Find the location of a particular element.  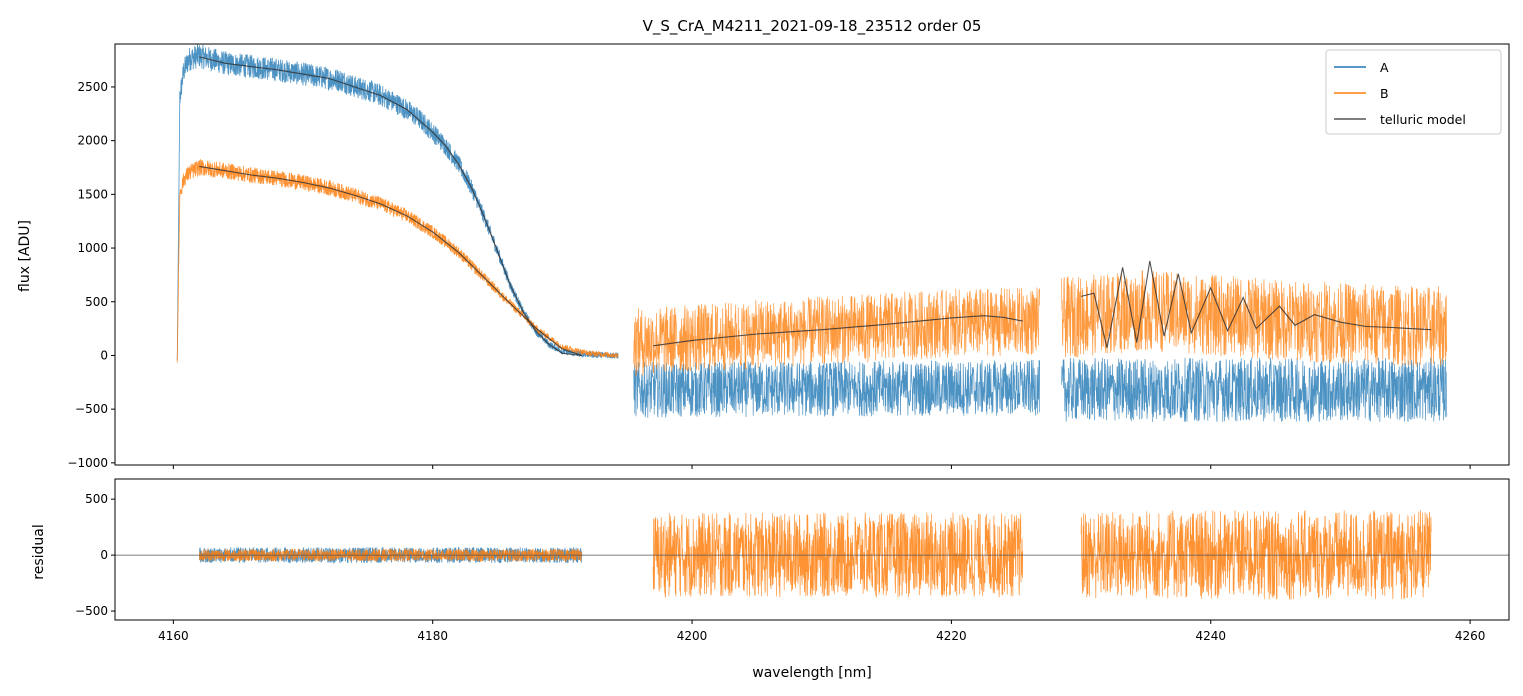

legend-label-a: A is located at coordinates (1384, 67).